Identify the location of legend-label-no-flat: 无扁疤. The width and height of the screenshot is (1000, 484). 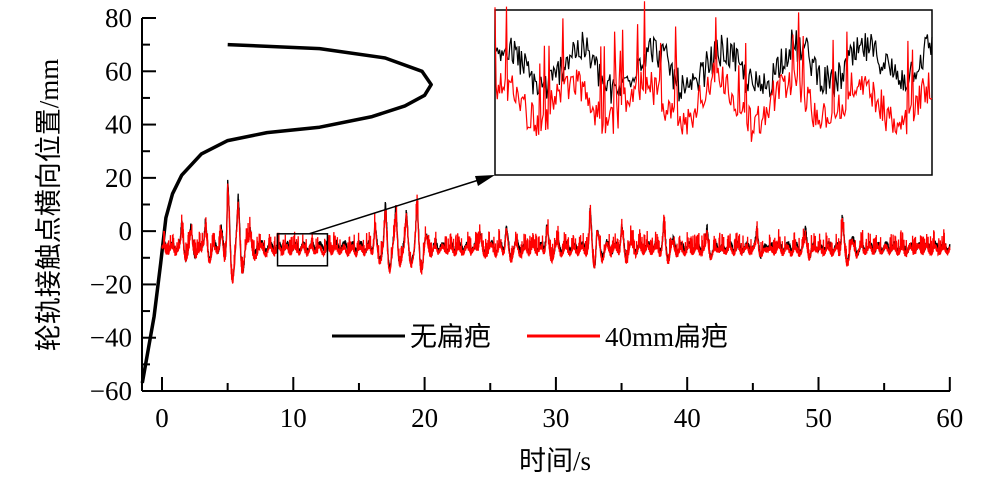
(450, 337).